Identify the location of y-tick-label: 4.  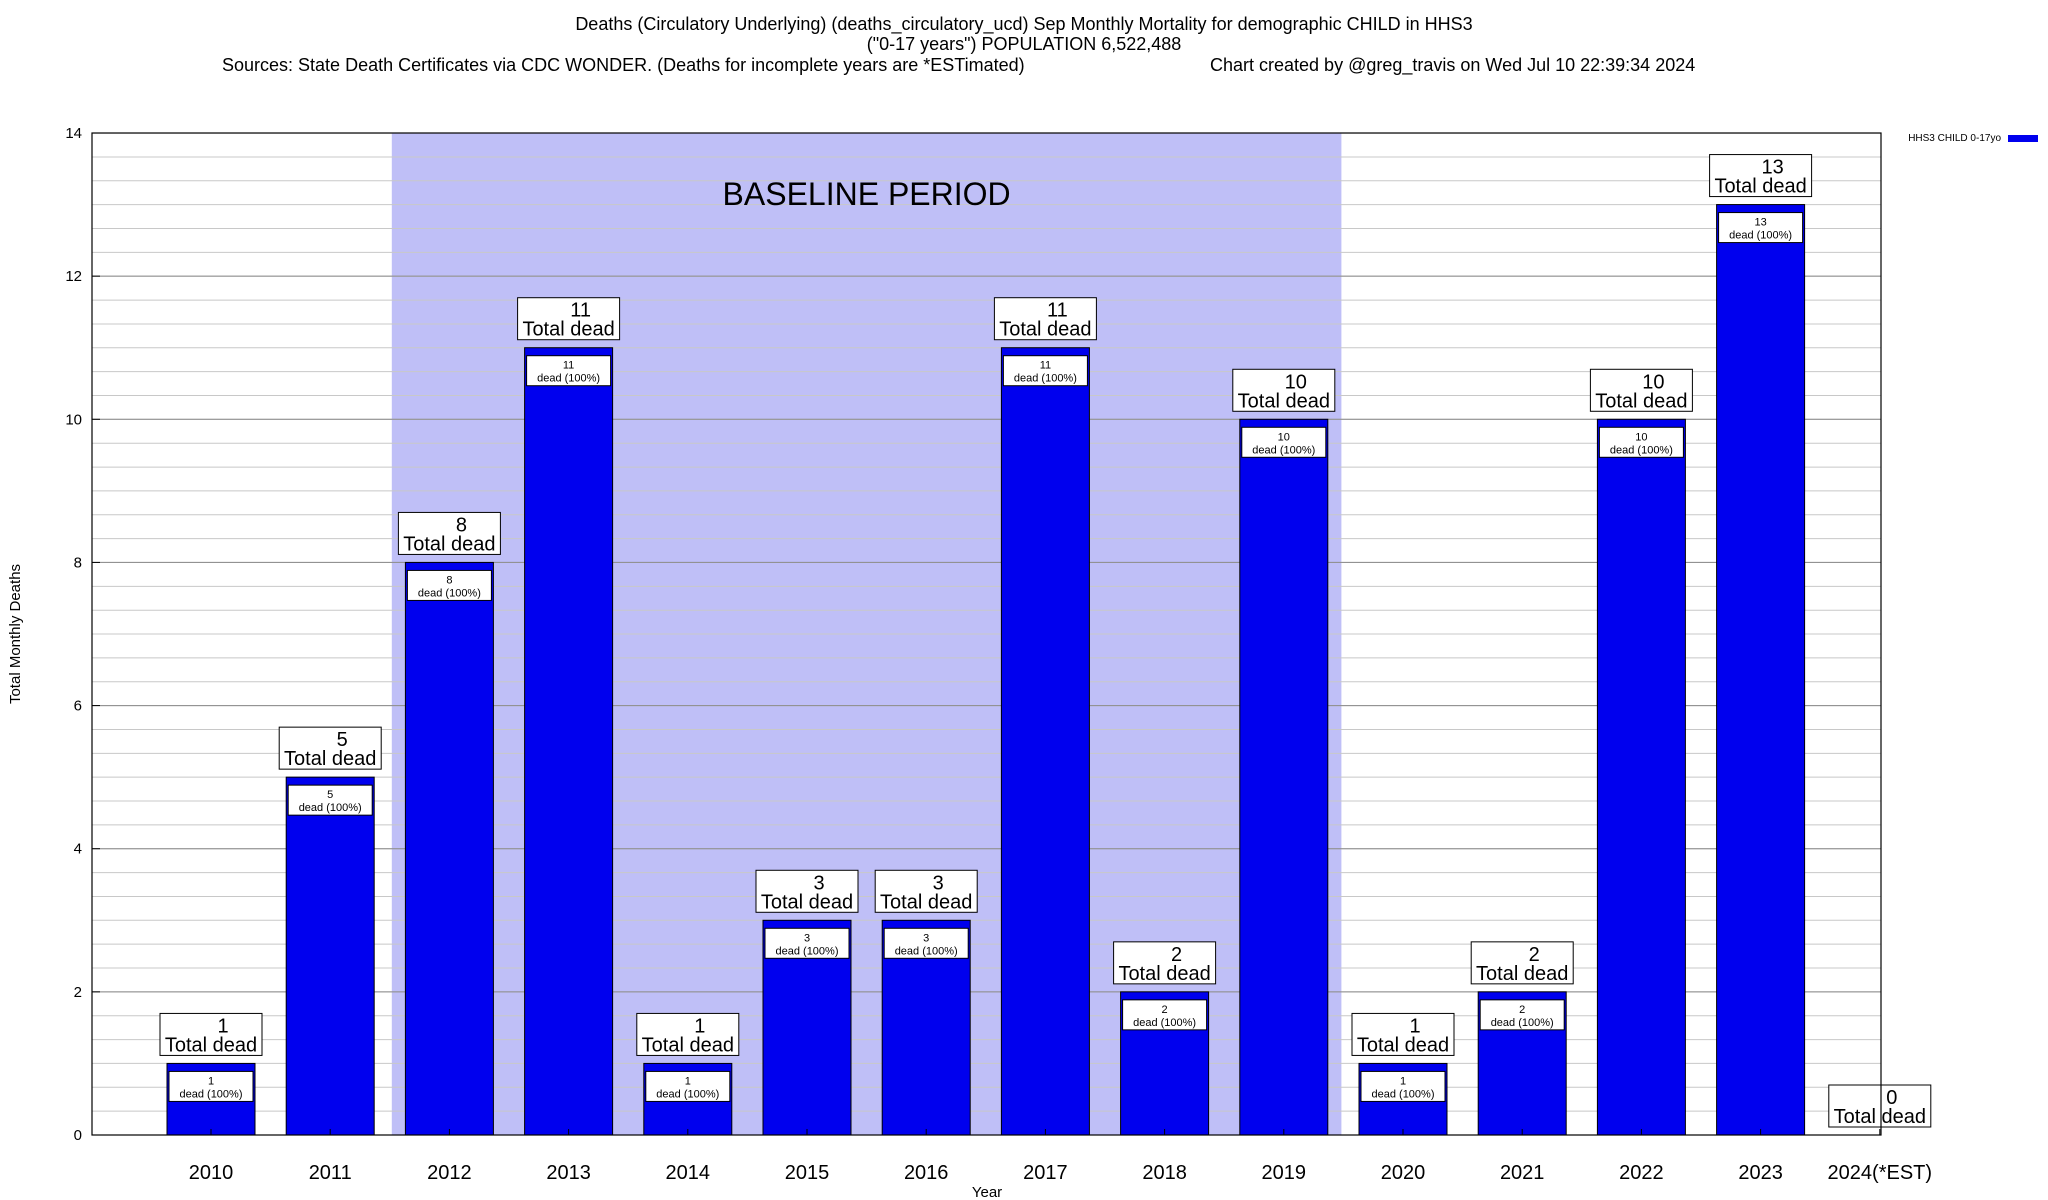
(78, 849).